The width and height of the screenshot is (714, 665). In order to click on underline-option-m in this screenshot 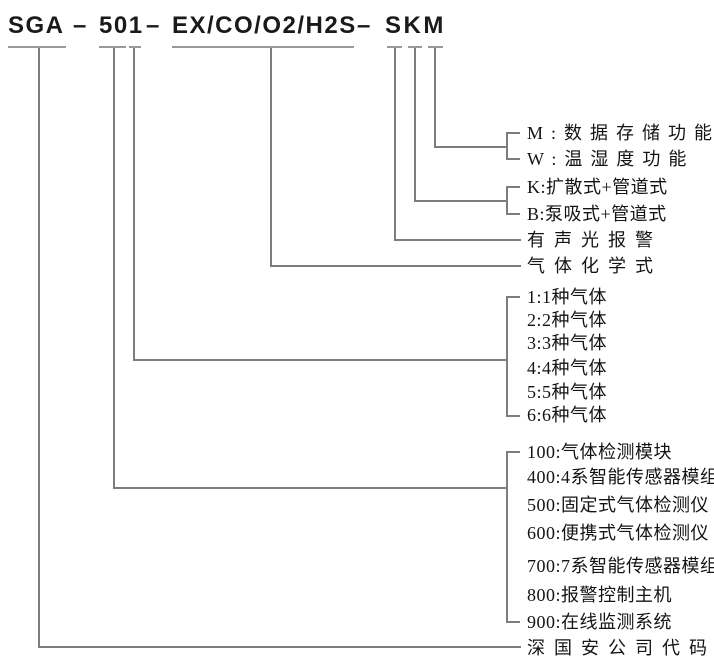, I will do `click(435, 47)`.